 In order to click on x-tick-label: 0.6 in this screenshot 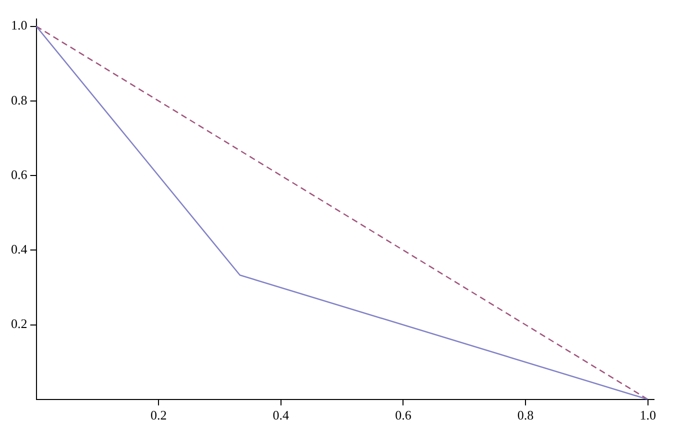, I will do `click(403, 415)`.